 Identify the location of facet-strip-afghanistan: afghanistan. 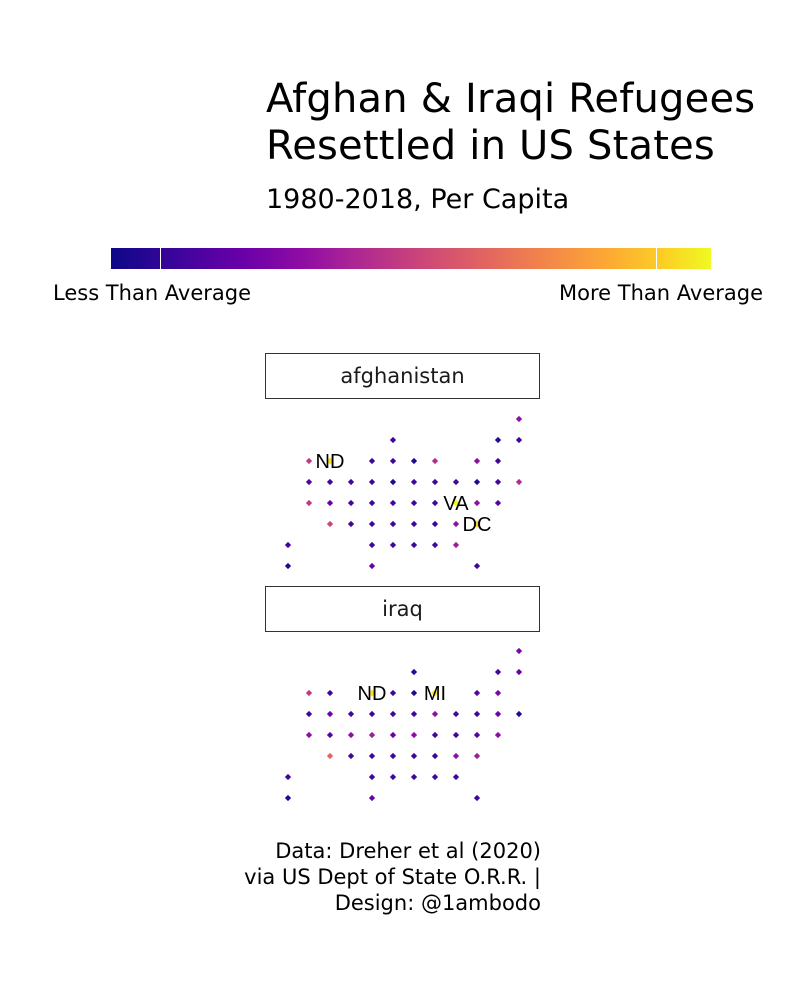
(402, 376).